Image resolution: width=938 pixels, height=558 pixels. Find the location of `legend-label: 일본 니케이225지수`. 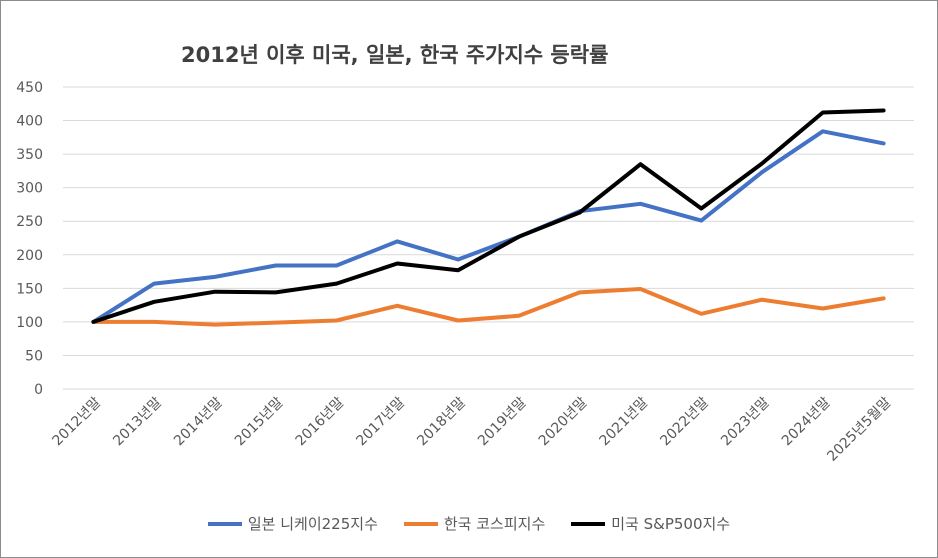

legend-label: 일본 니케이225지수 is located at coordinates (312, 524).